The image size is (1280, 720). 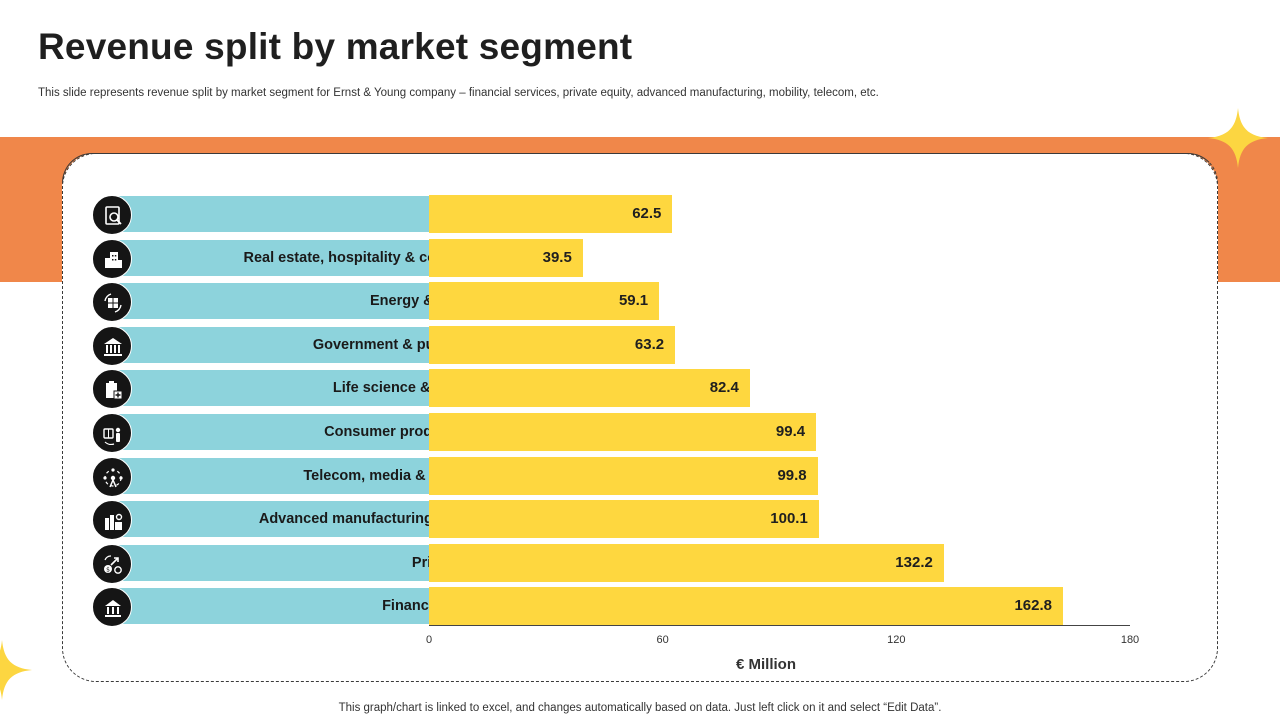 I want to click on value-label: 99.8, so click(x=792, y=475).